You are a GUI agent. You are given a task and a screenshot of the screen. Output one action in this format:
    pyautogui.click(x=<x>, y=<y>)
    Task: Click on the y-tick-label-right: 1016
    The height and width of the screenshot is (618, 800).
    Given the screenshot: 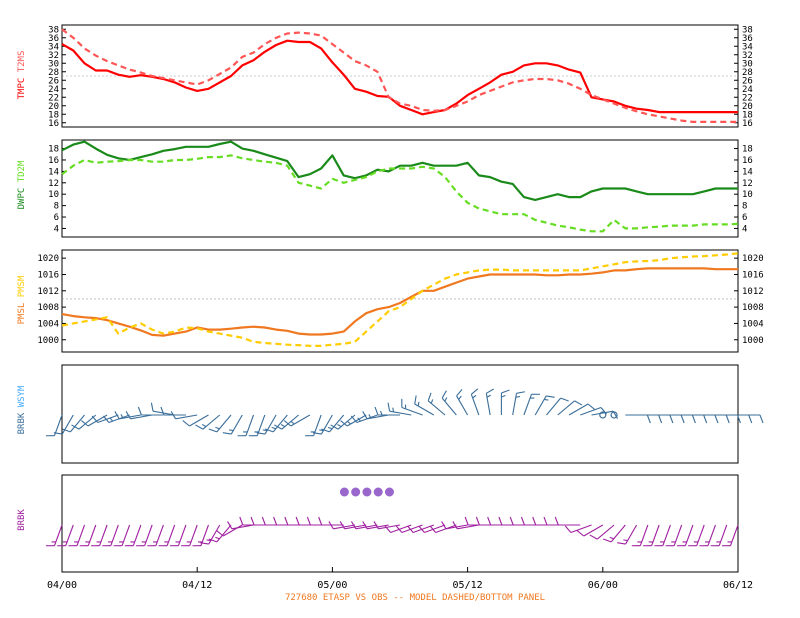 What is the action you would take?
    pyautogui.click(x=753, y=275)
    